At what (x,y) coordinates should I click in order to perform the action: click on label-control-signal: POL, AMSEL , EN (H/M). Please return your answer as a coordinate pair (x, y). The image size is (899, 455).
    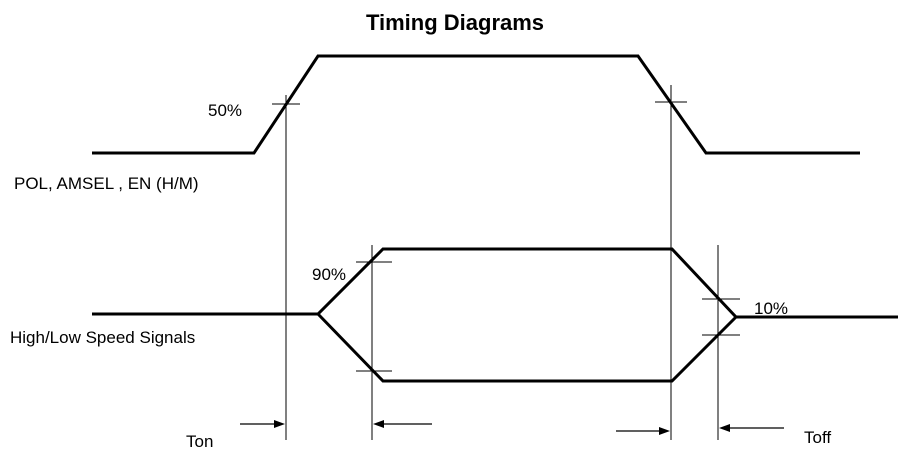
    Looking at the image, I should click on (106, 183).